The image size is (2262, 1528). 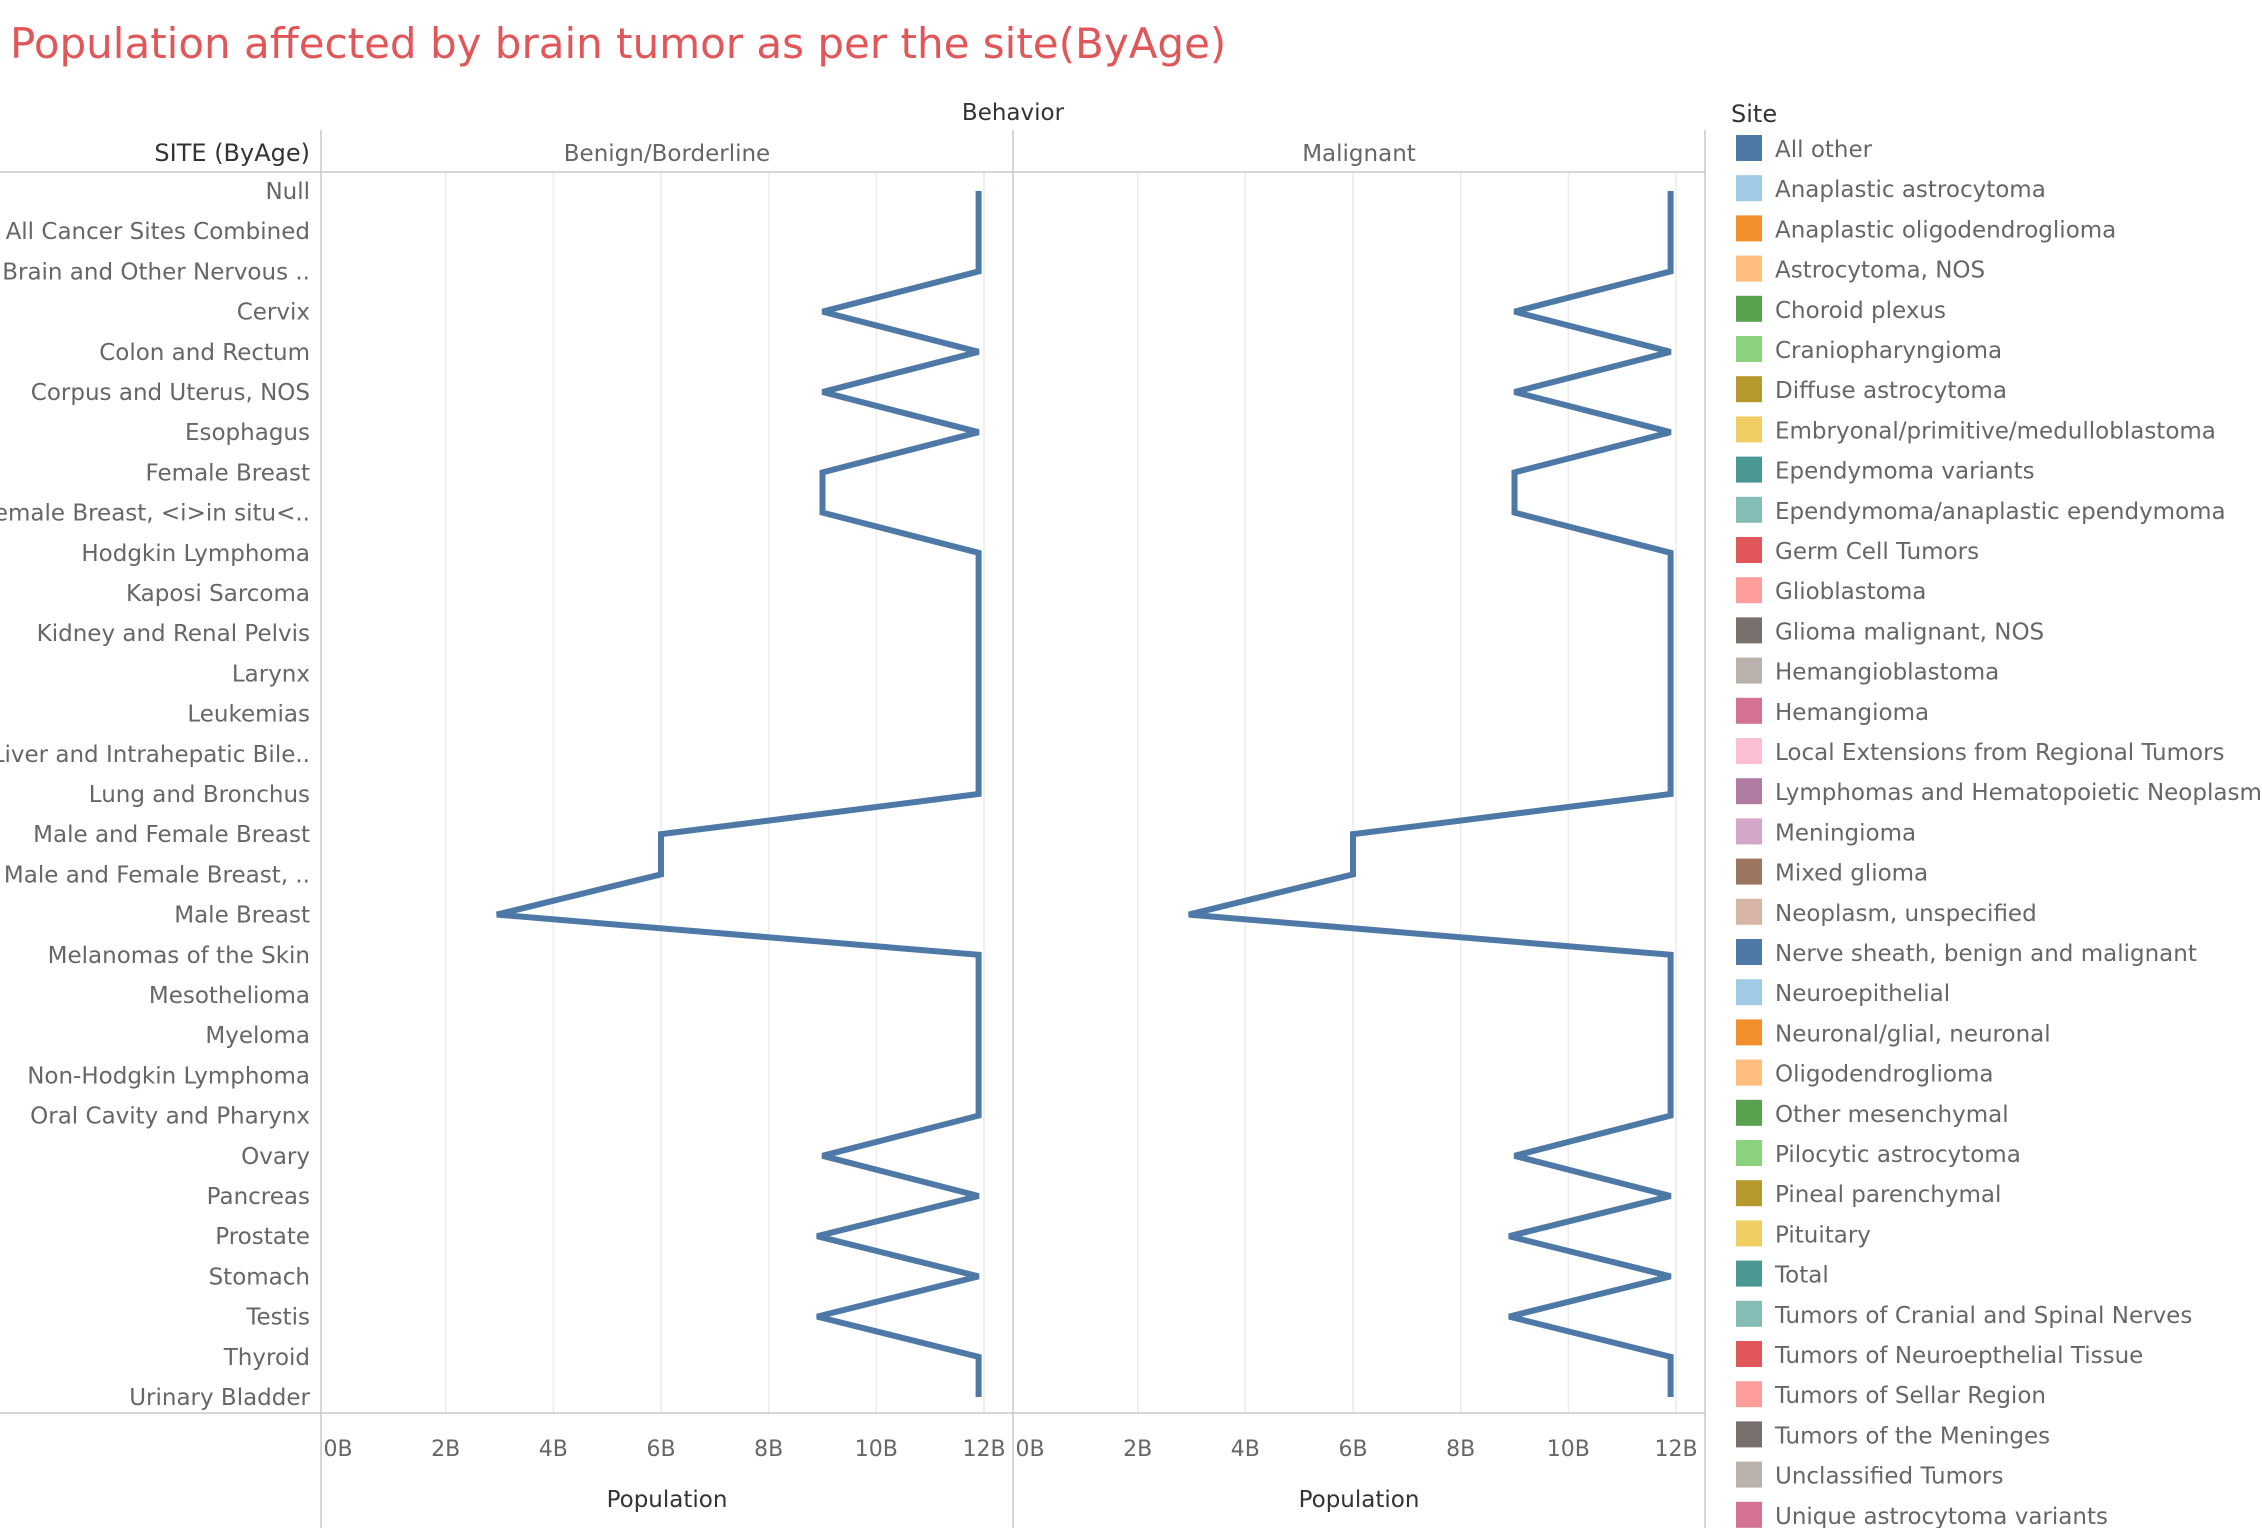 I want to click on legend-label: Unclassified Tumors, so click(x=1889, y=1477).